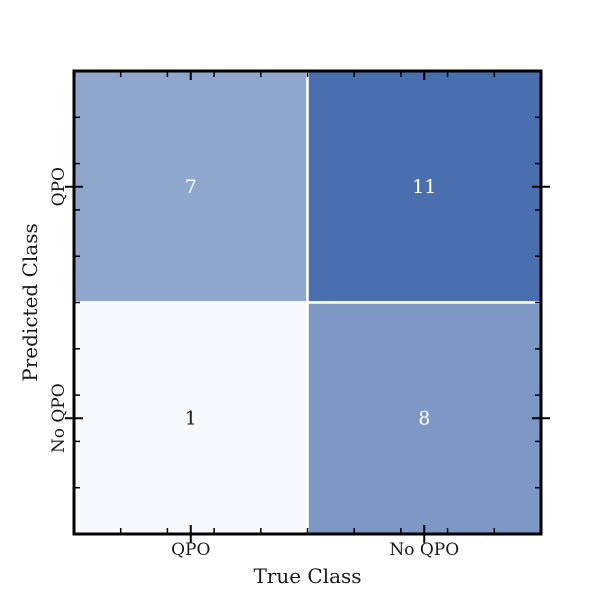 The image size is (600, 600). I want to click on cell-value-label: 1, so click(191, 418).